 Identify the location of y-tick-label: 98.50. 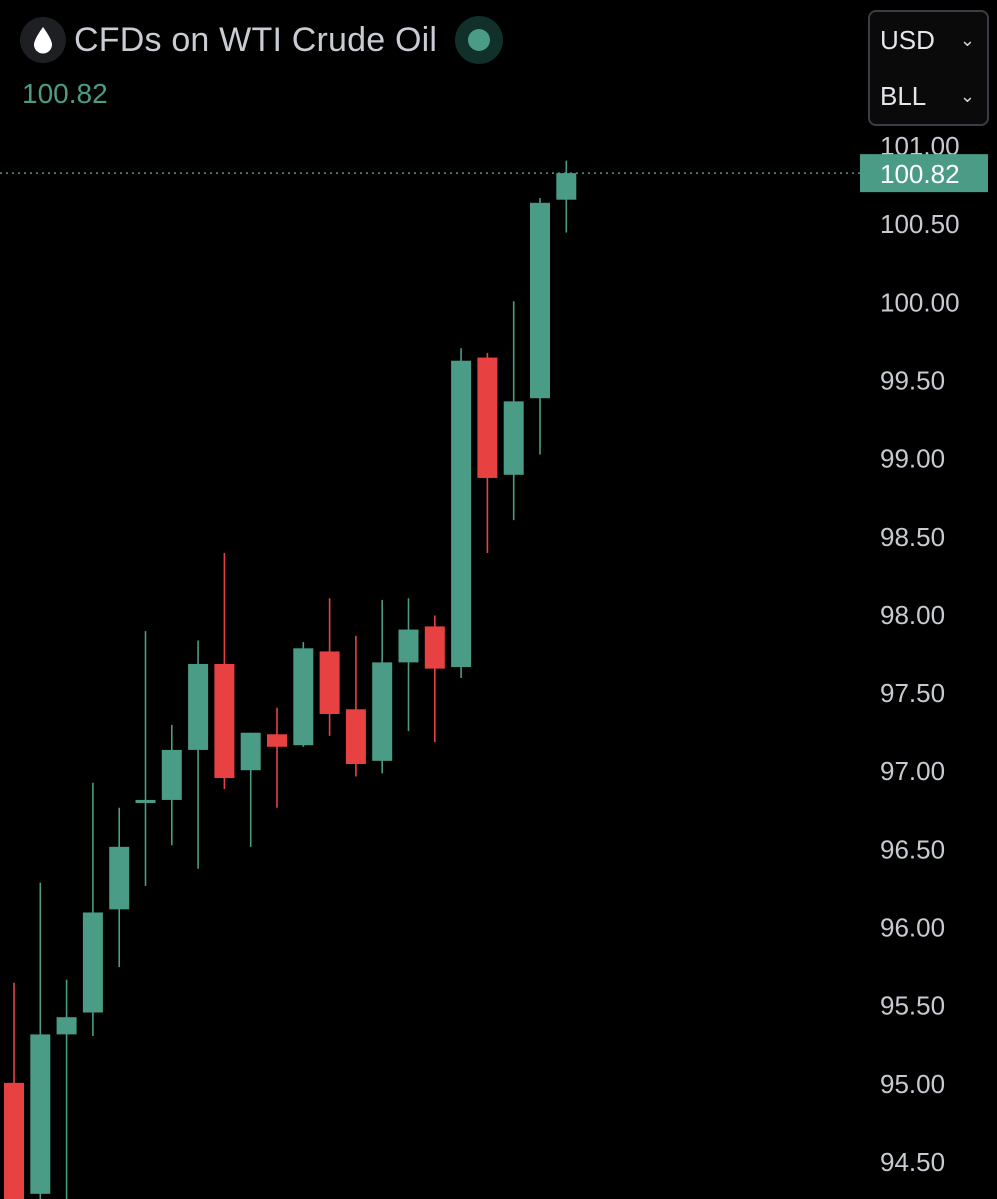
(912, 537).